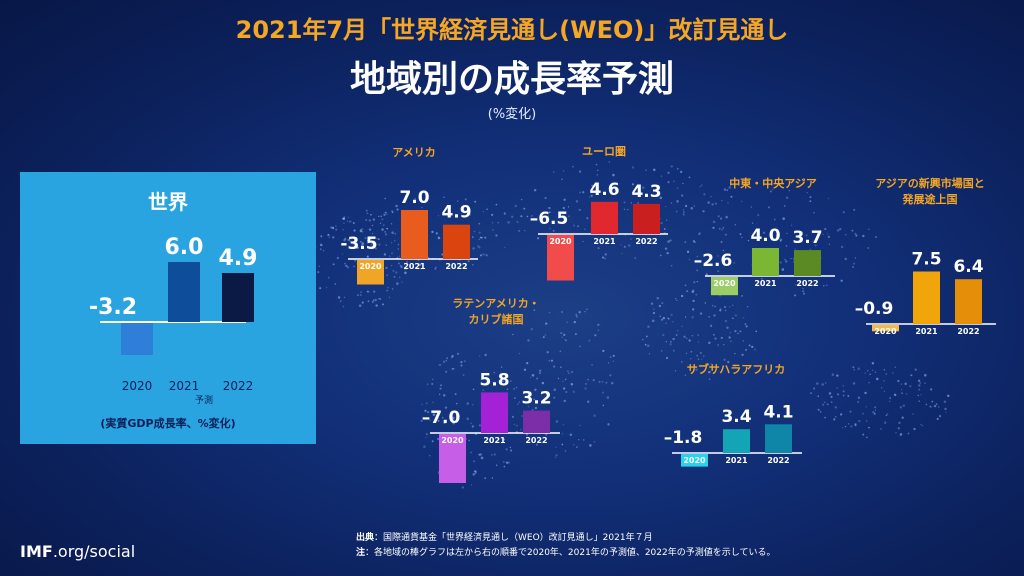 This screenshot has width=1024, height=576. Describe the element at coordinates (491, 426) in the screenshot. I see `region-chart: –7.0 2020 5.8 2021 3.2 2022` at that location.